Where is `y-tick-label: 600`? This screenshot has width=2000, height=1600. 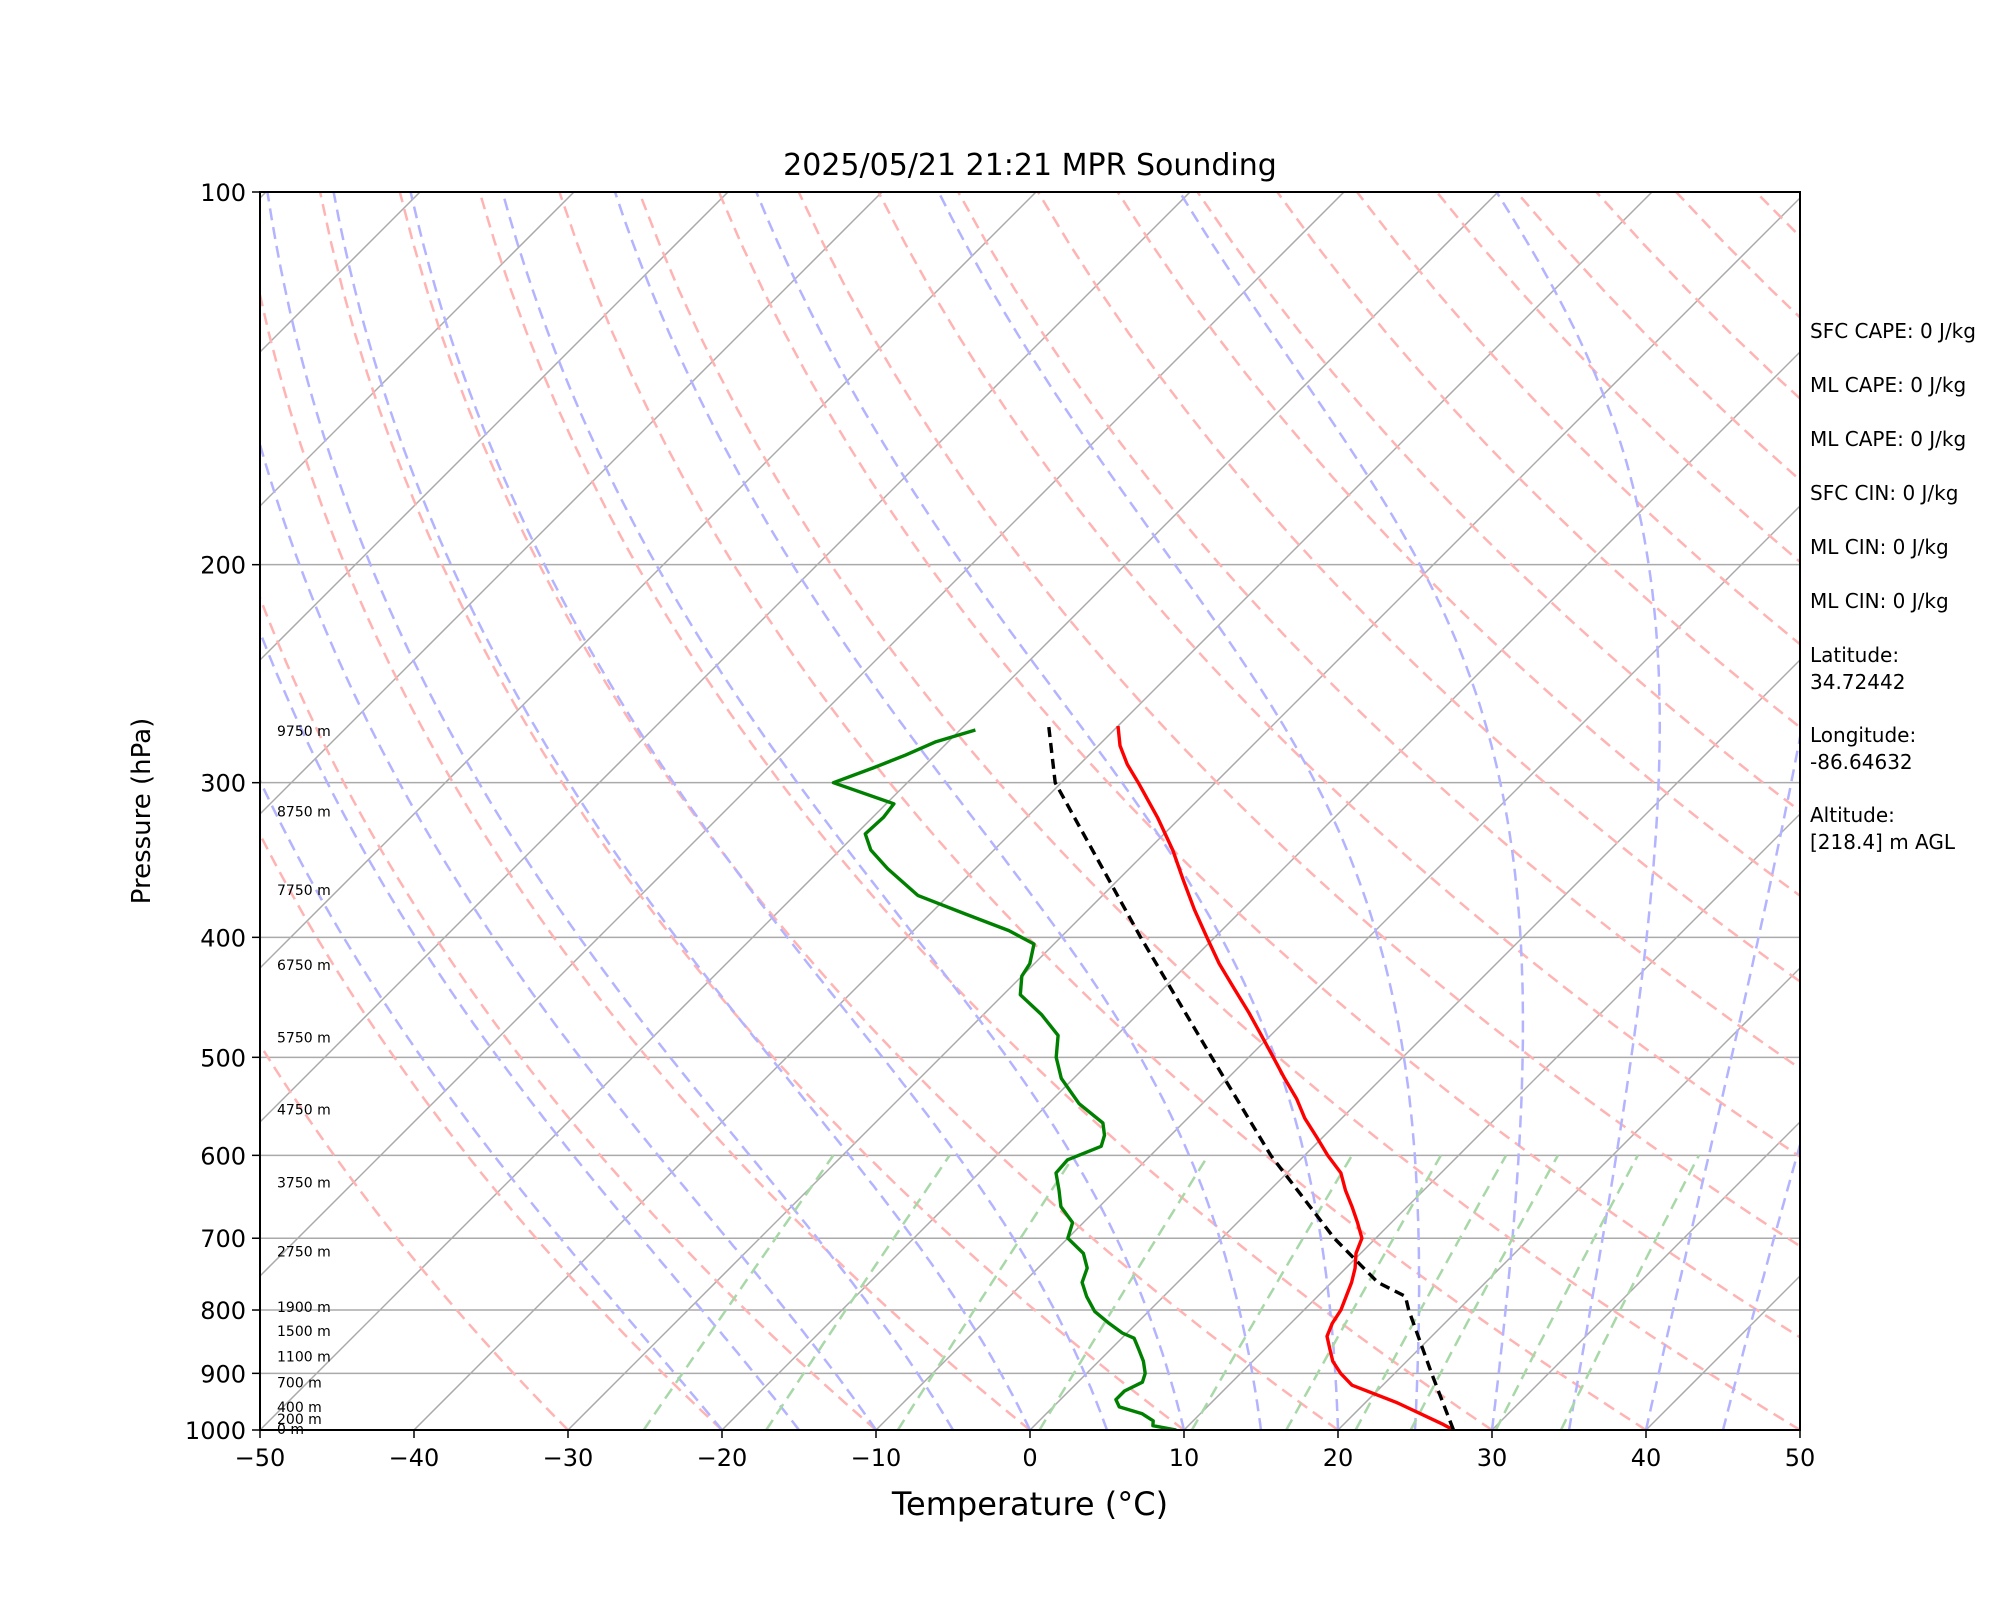 y-tick-label: 600 is located at coordinates (223, 1156).